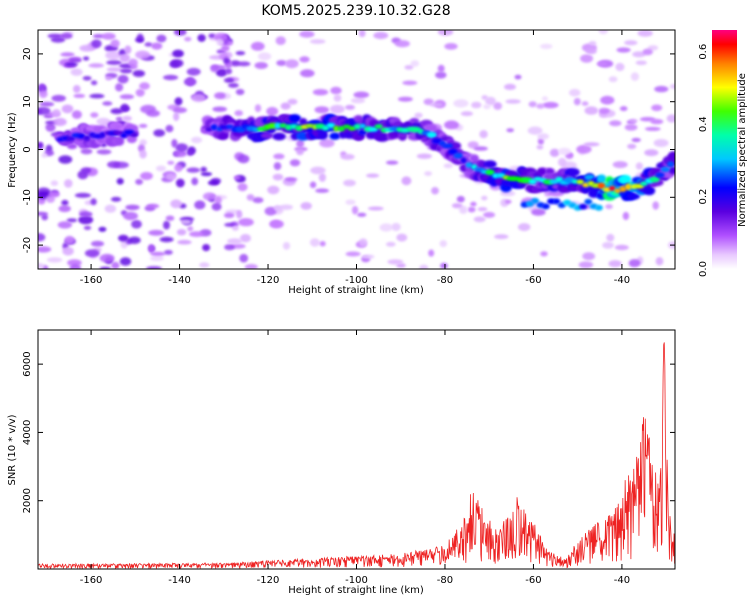 The image size is (750, 600). What do you see at coordinates (724, 149) in the screenshot?
I see `colorbar-gradient` at bounding box center [724, 149].